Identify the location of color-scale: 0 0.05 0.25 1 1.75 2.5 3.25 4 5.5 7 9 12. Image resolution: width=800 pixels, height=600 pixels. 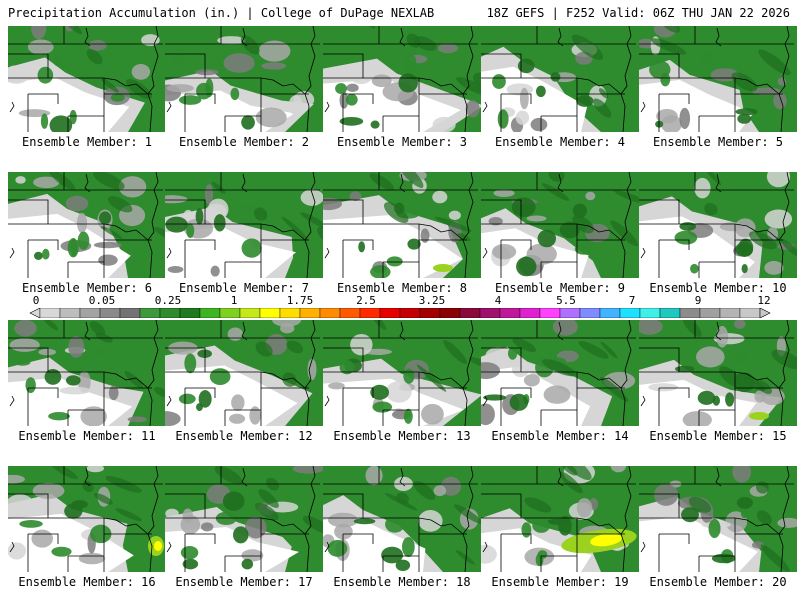
(400, 306).